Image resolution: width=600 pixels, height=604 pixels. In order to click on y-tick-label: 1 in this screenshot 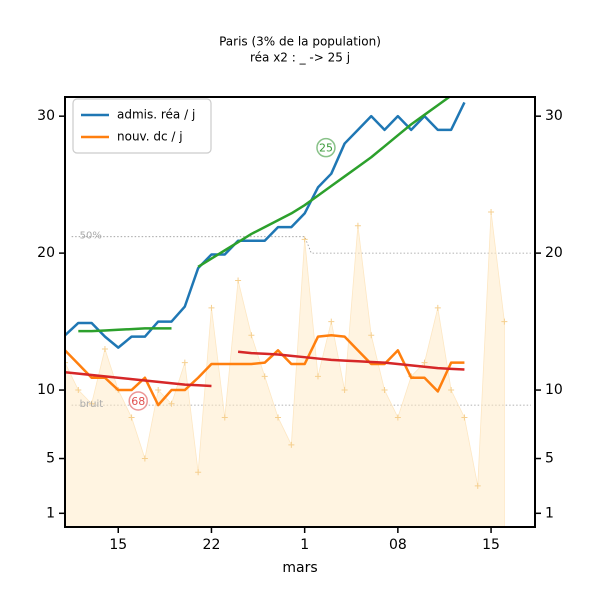, I will do `click(50, 513)`.